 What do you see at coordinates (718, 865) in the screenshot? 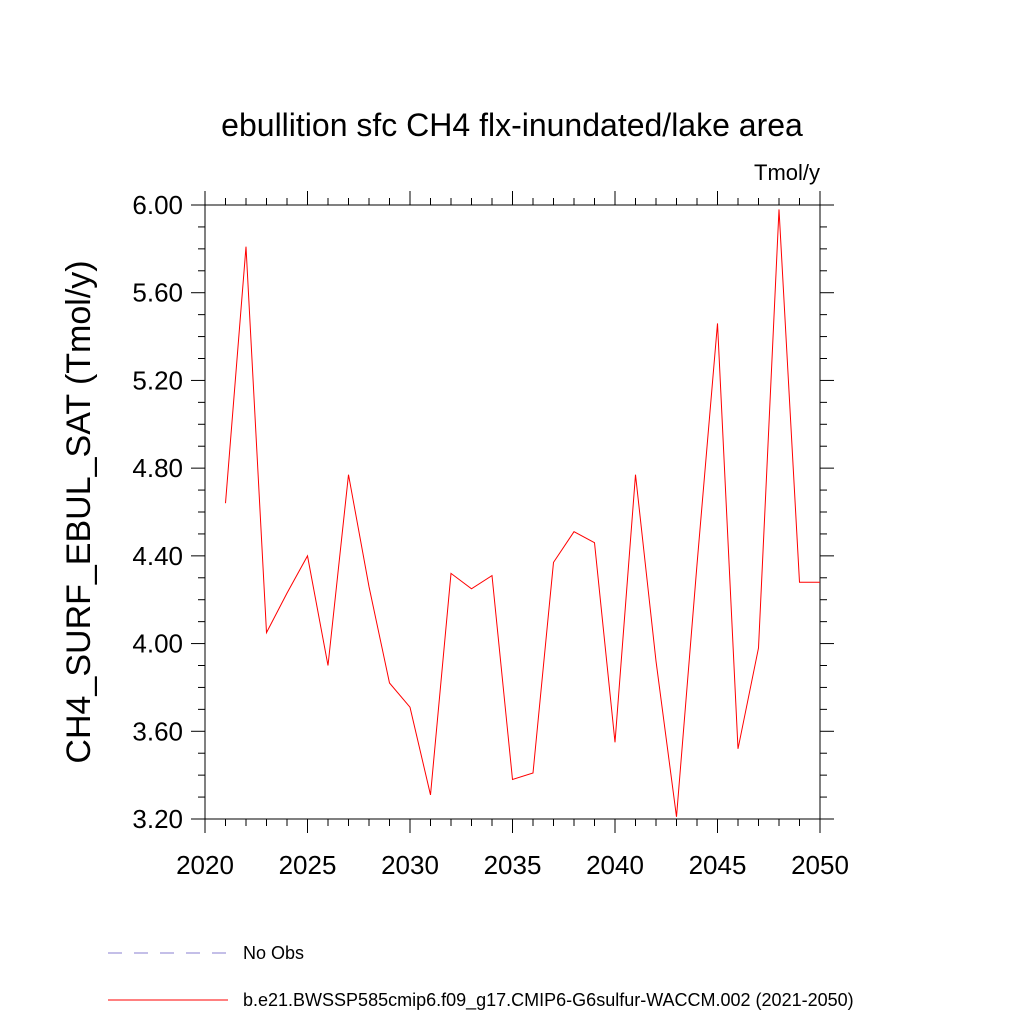
I see `x-tick-label: 2045` at bounding box center [718, 865].